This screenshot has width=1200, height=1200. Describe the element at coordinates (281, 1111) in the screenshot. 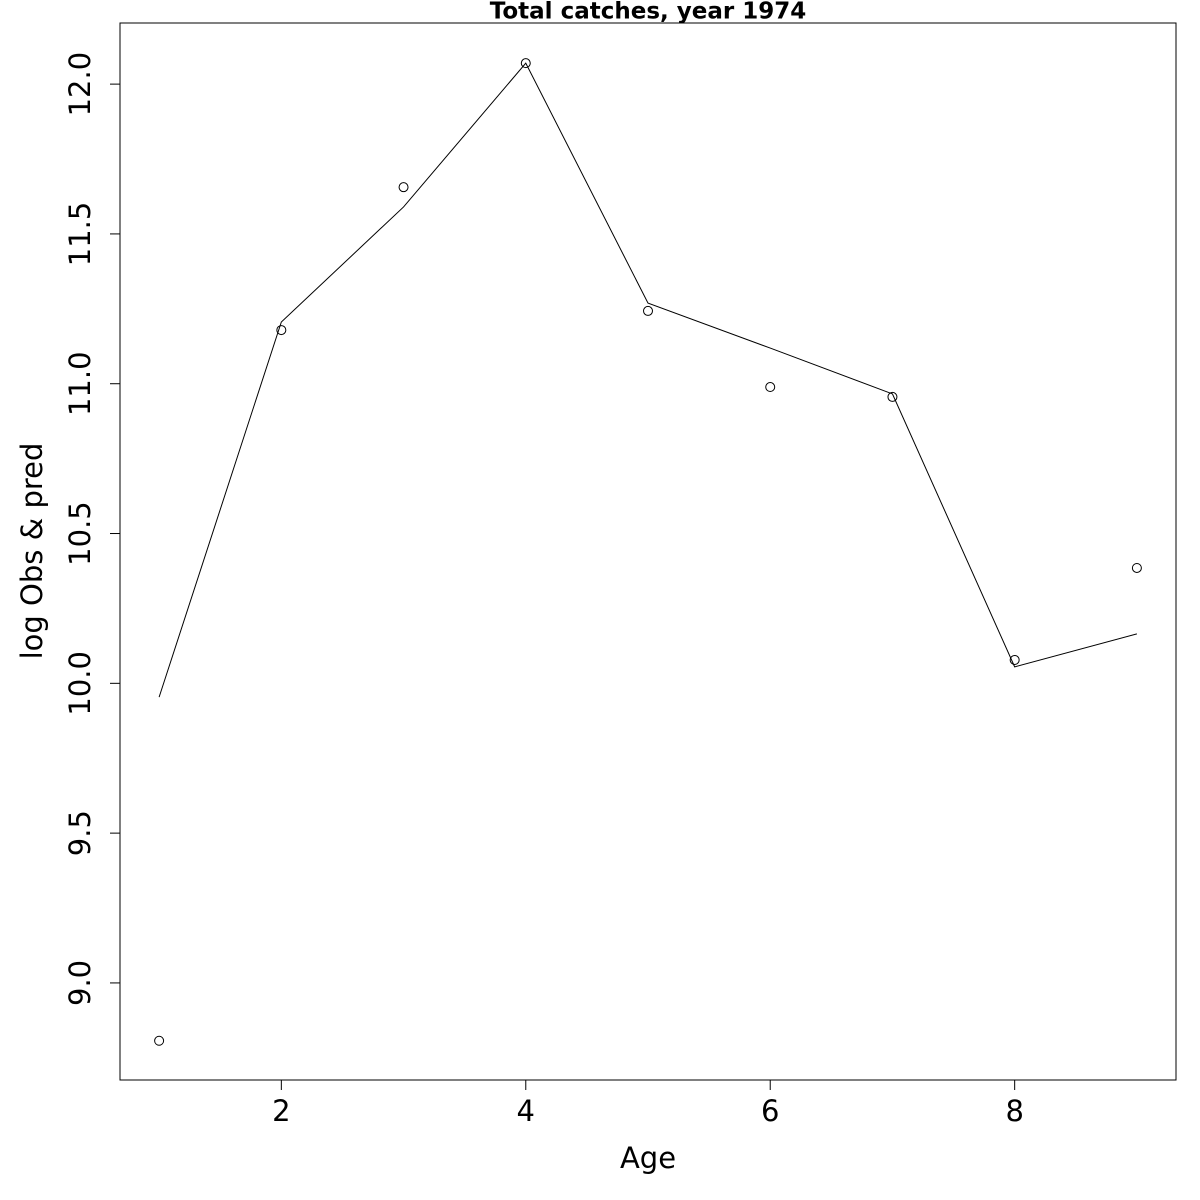

I see `x-tick-label: 2` at that location.